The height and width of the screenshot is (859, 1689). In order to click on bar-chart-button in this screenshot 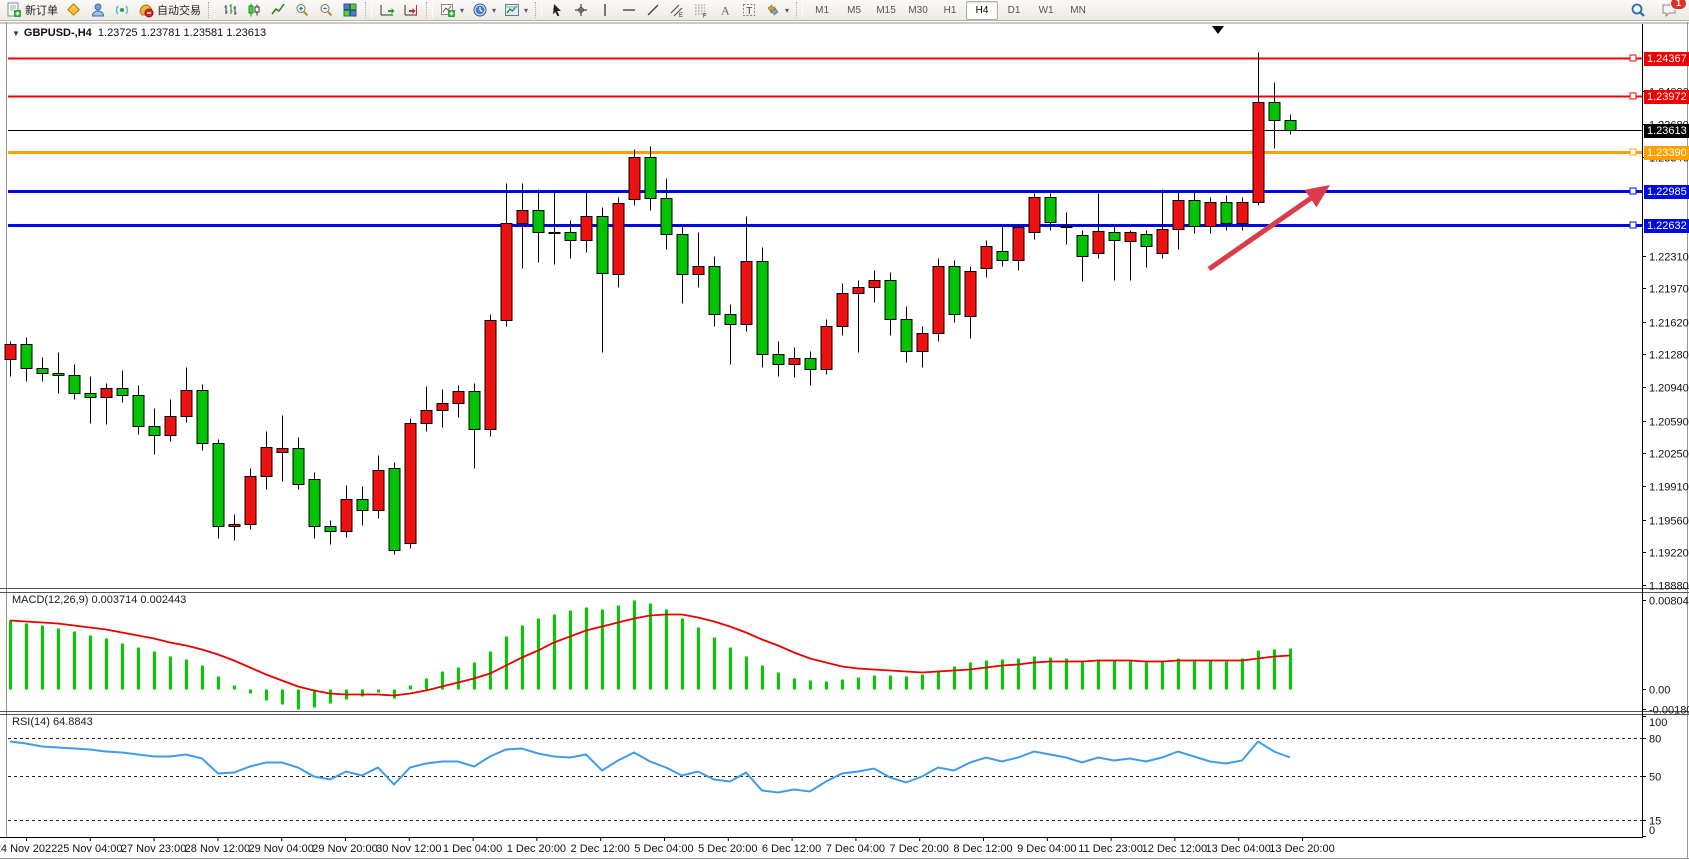, I will do `click(230, 10)`.